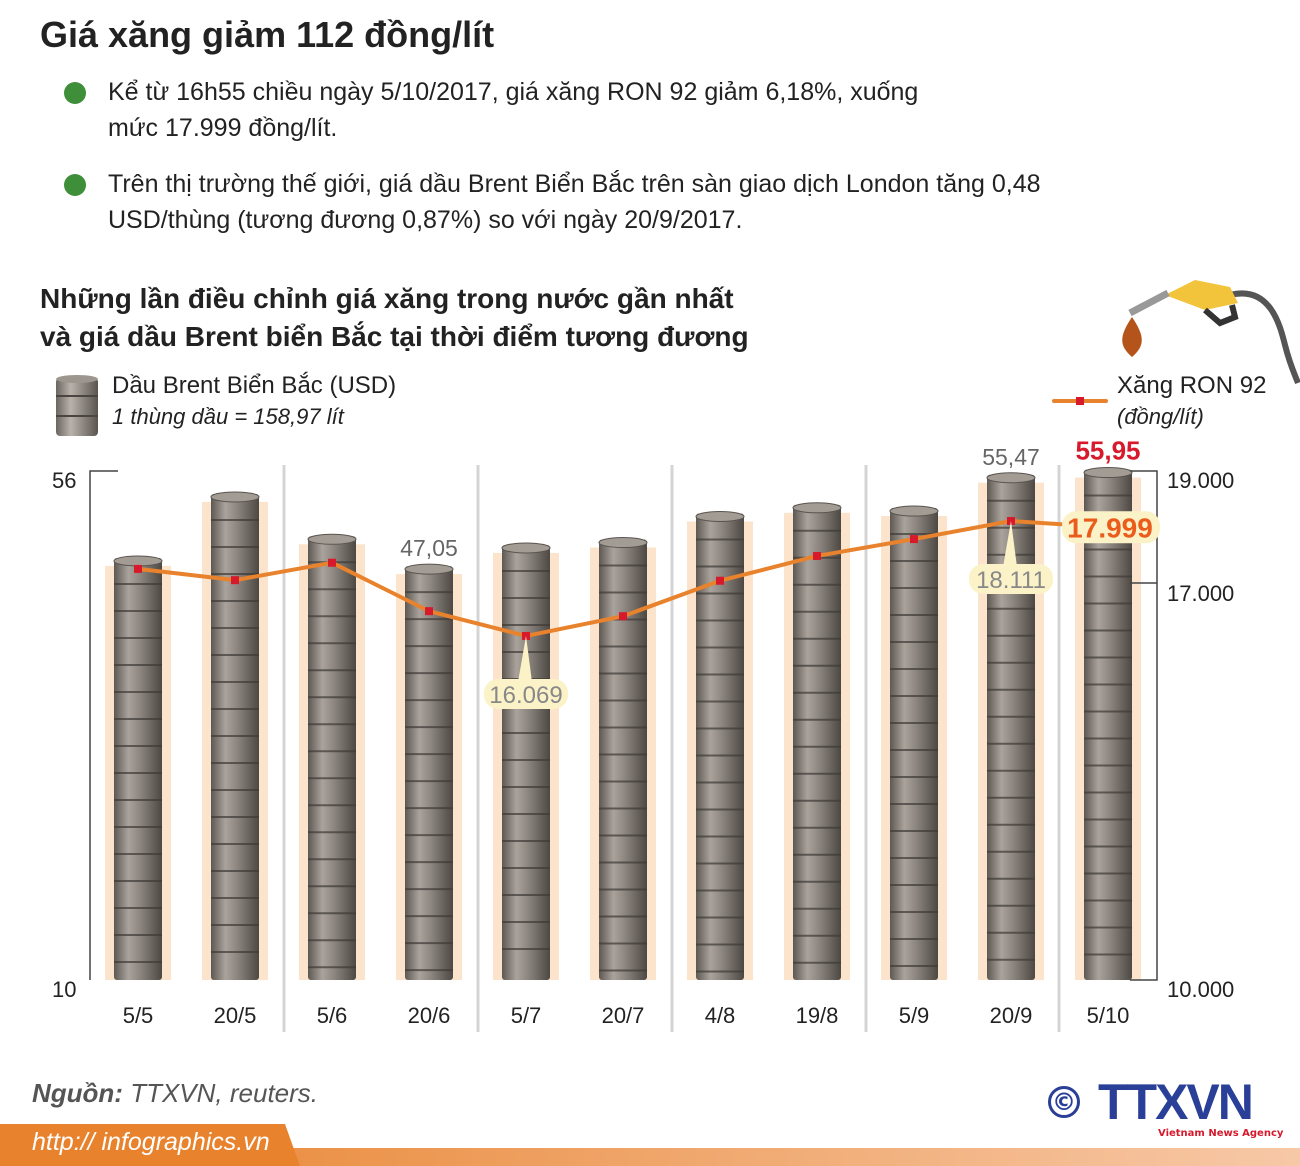 This screenshot has width=1300, height=1166. What do you see at coordinates (1192, 385) in the screenshot?
I see `legend-ron92-label: Xăng RON 92` at bounding box center [1192, 385].